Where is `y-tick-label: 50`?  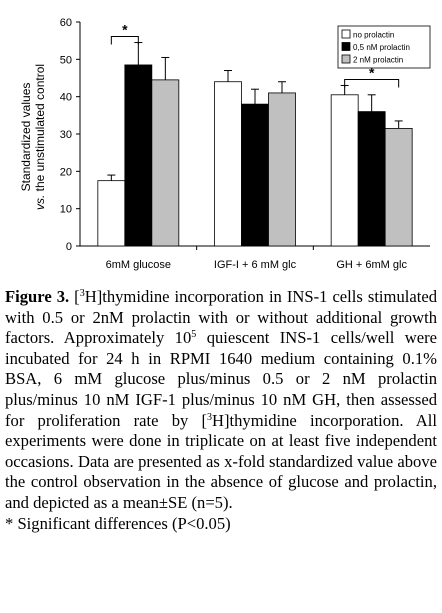 y-tick-label: 50 is located at coordinates (66, 60).